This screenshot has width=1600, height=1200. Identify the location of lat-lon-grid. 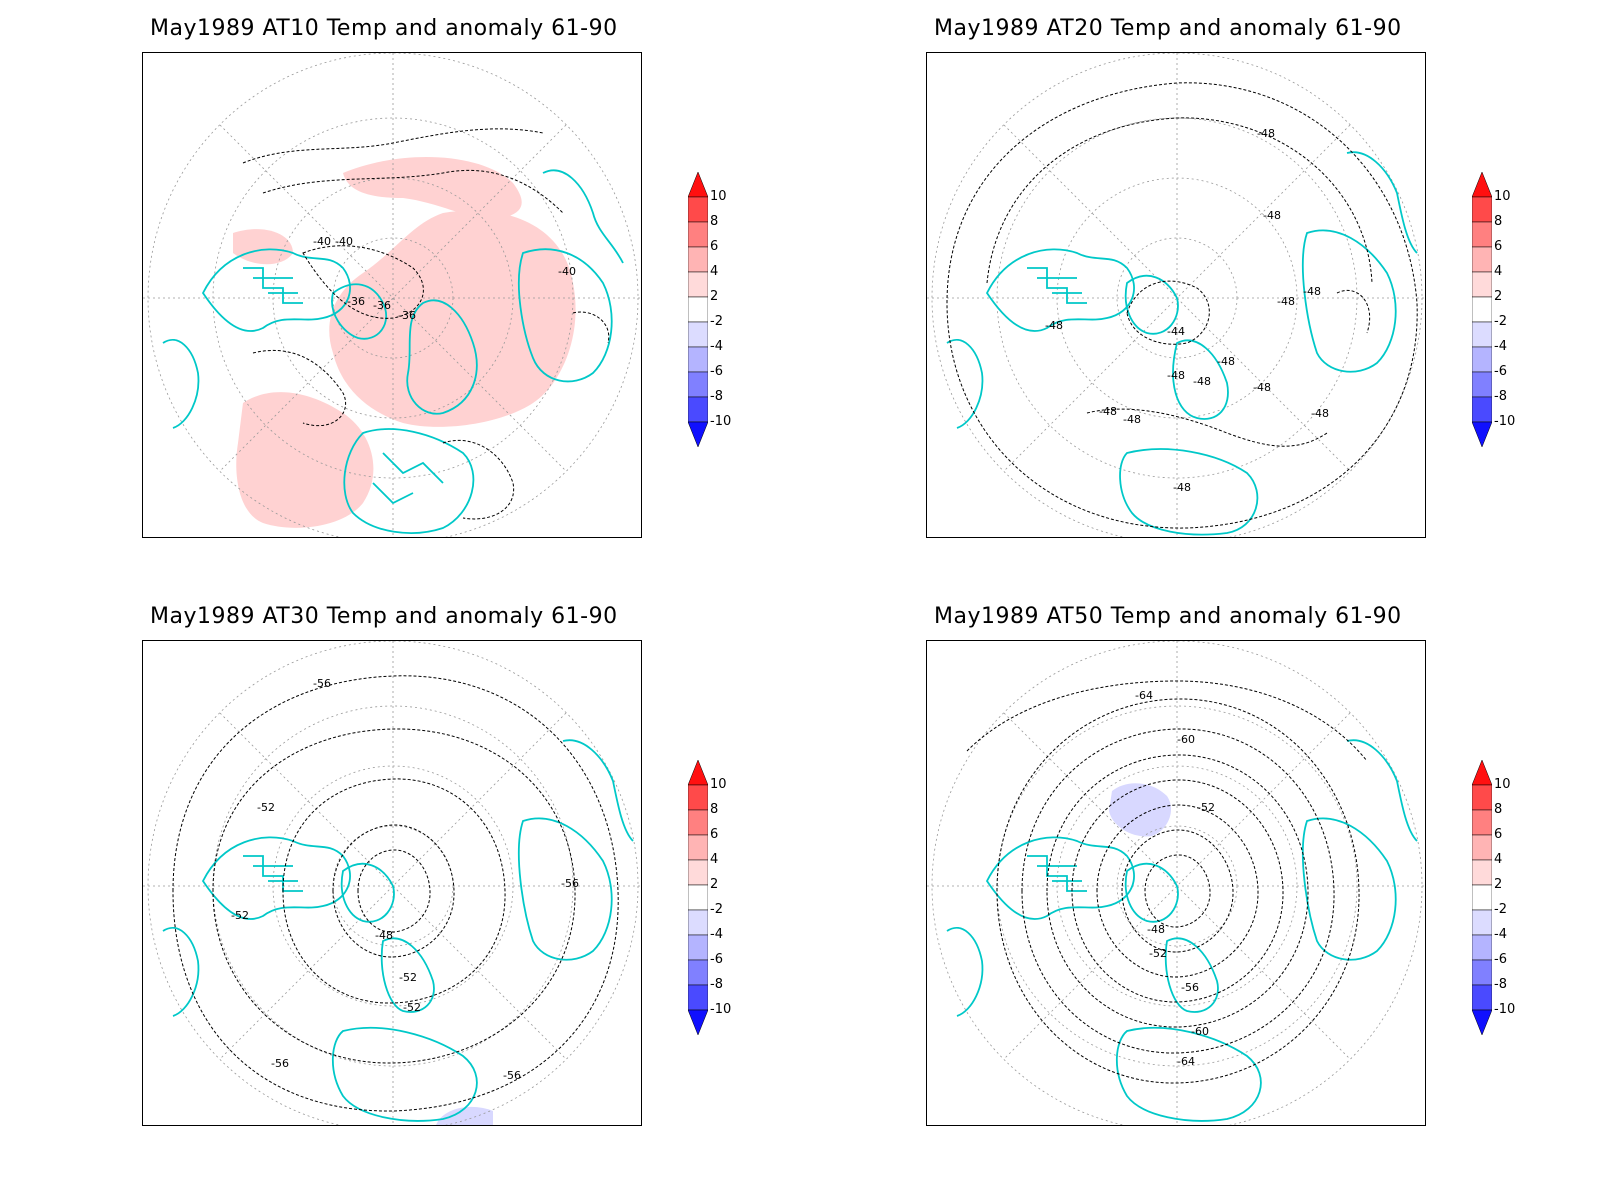
(392, 295).